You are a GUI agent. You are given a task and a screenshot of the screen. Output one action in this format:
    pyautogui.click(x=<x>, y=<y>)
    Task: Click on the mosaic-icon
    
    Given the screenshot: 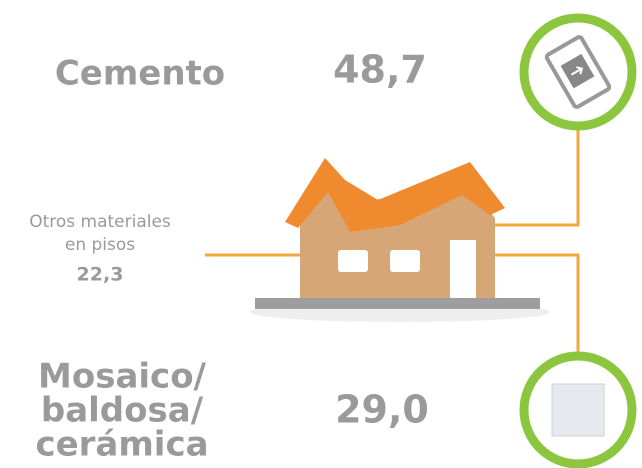 What is the action you would take?
    pyautogui.click(x=578, y=410)
    